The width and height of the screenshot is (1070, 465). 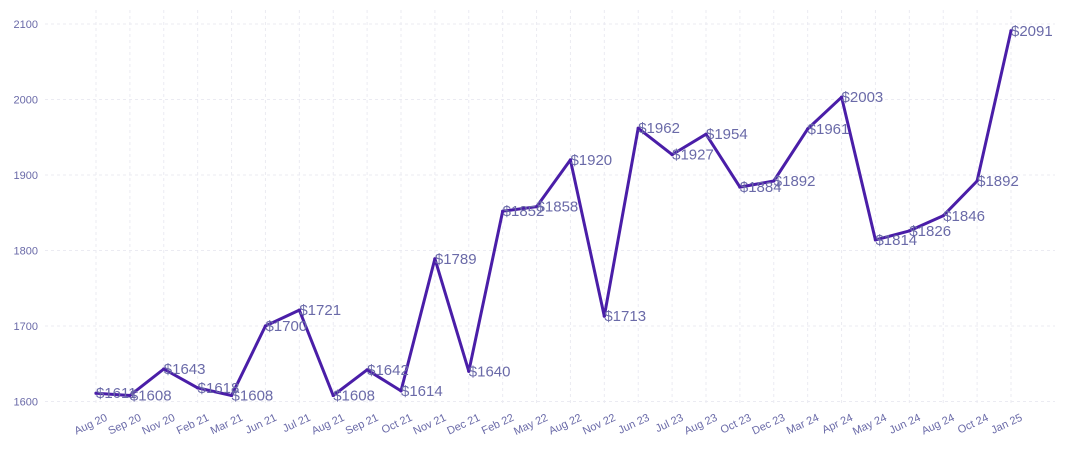 What do you see at coordinates (896, 240) in the screenshot?
I see `data-label: $1814` at bounding box center [896, 240].